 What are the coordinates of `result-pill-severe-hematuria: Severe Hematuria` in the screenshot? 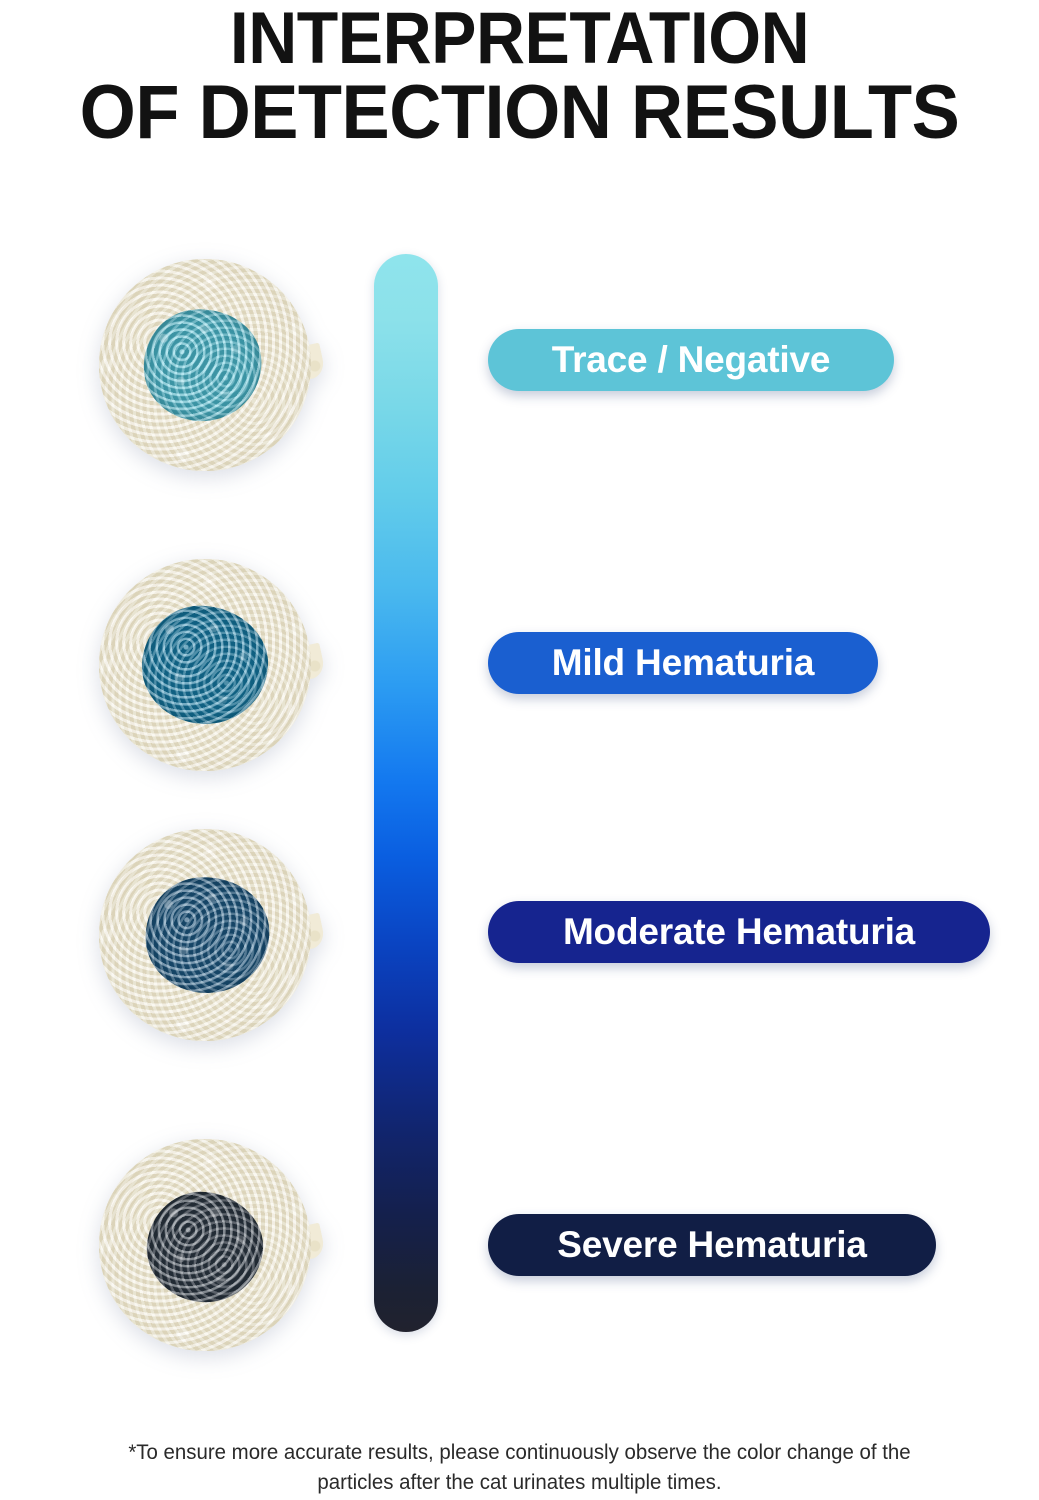 It's located at (712, 1245).